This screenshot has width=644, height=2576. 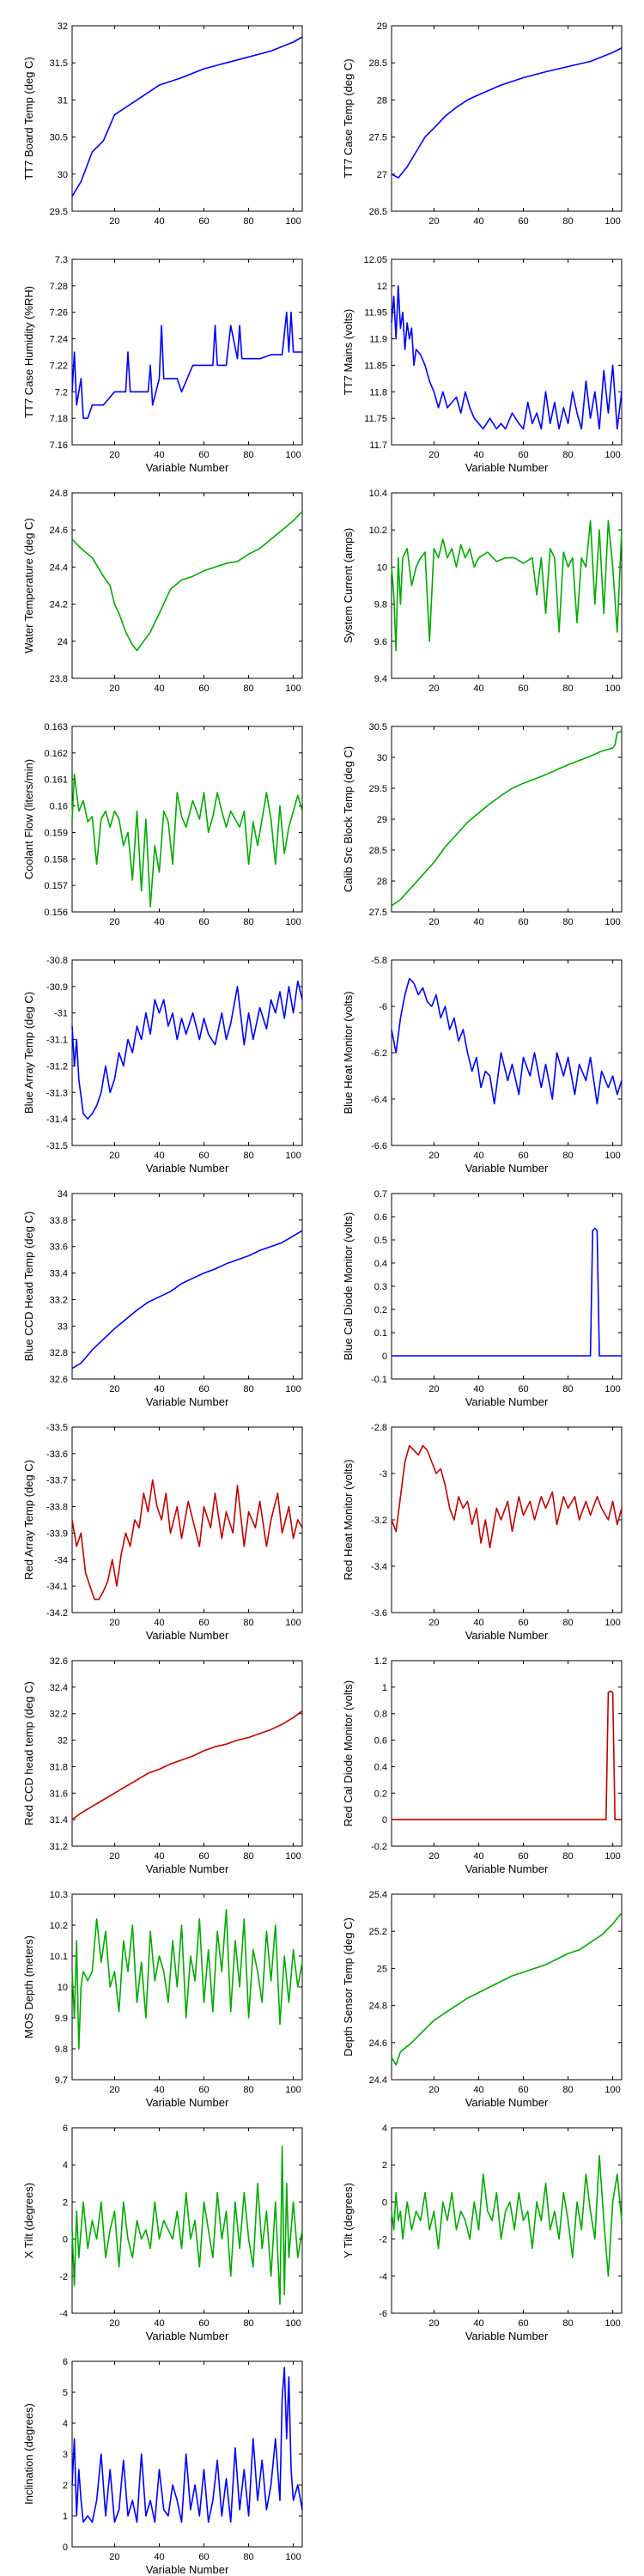 What do you see at coordinates (66, 2128) in the screenshot?
I see `y-tick-label: 6` at bounding box center [66, 2128].